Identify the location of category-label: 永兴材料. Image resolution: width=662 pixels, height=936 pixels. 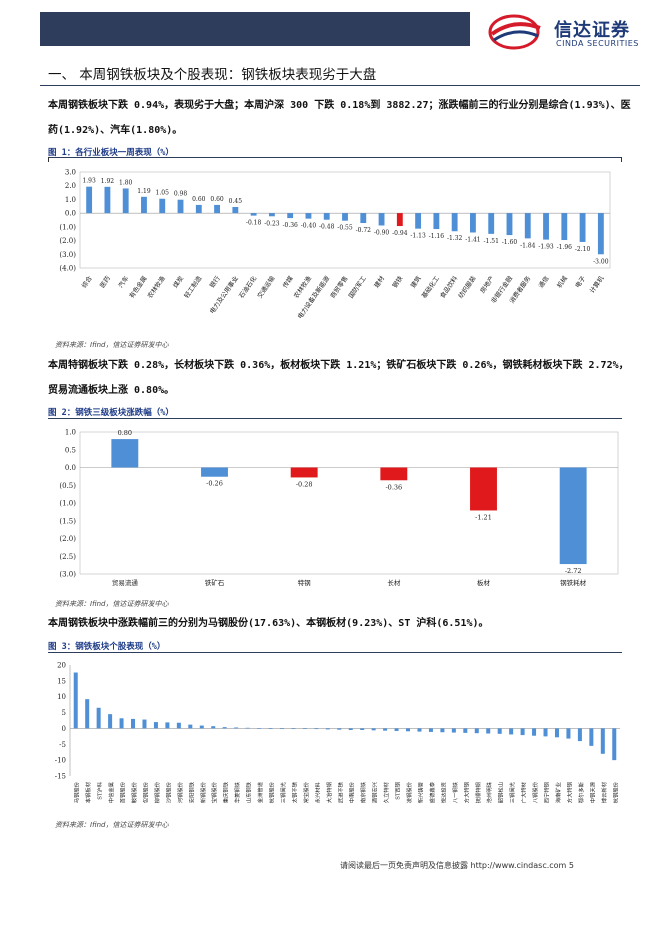
(317, 792).